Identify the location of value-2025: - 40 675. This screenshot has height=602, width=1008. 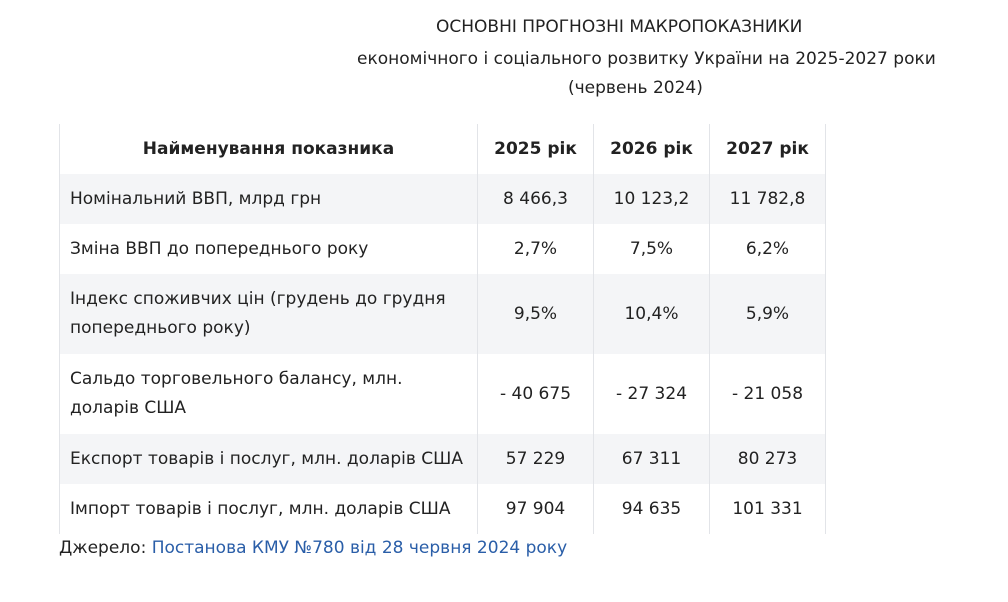
(535, 394).